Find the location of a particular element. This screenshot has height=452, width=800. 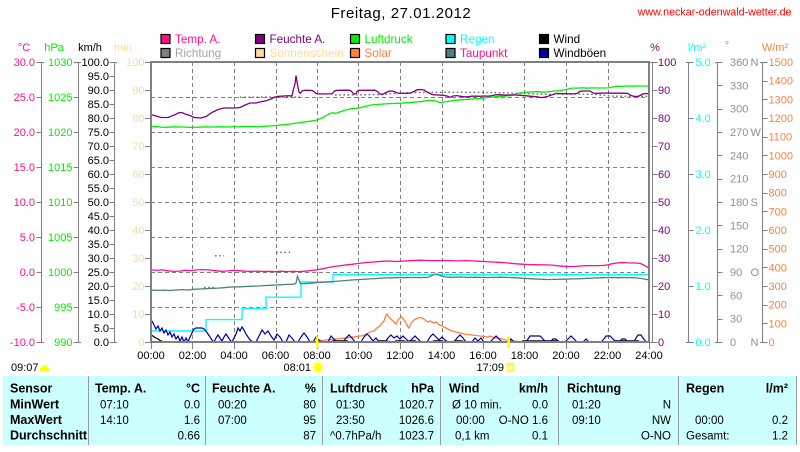

svg-text: Sonnenschein is located at coordinates (307, 53).